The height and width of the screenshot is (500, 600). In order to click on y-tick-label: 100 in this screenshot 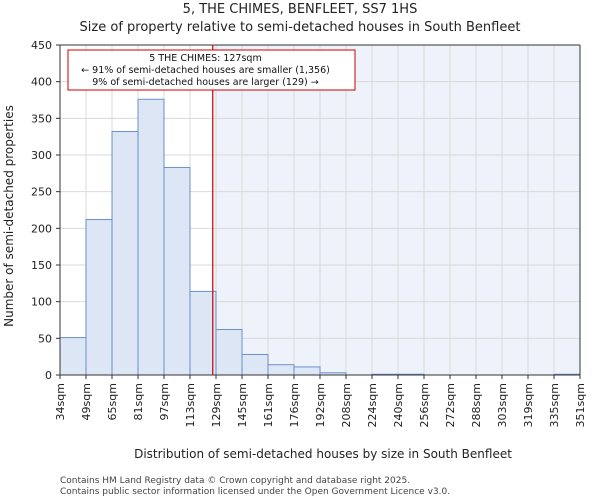, I will do `click(41, 302)`.